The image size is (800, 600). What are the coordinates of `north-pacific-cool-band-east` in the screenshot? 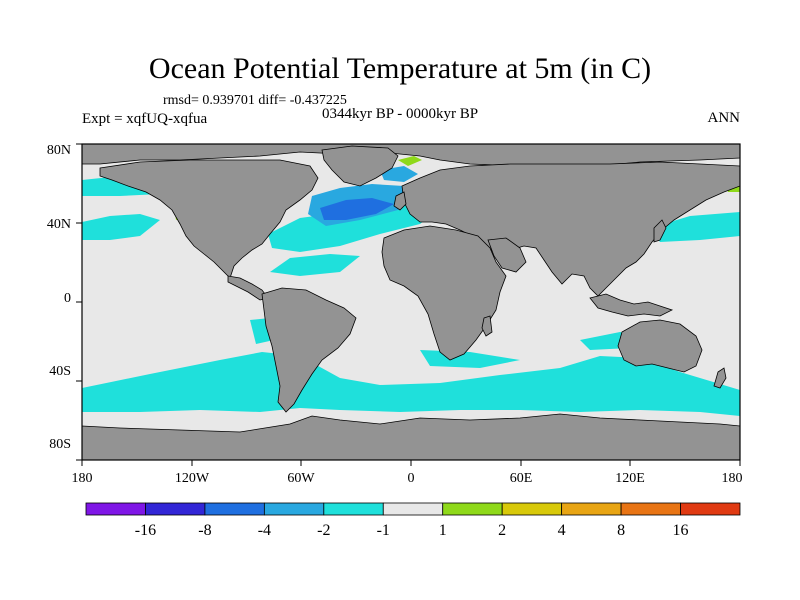 It's located at (695, 227).